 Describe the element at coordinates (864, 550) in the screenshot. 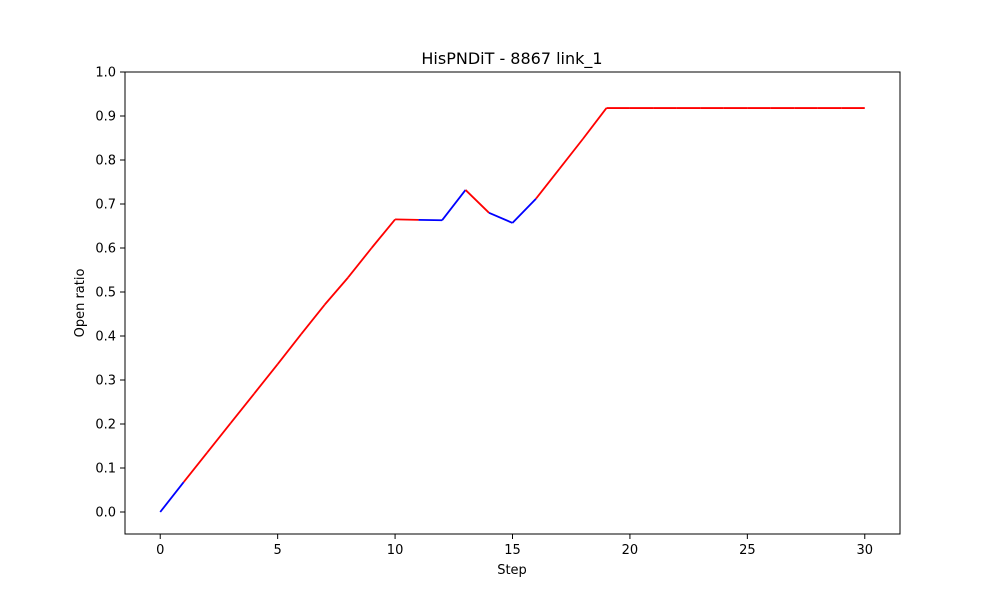

I see `x-tick-label: 30` at that location.